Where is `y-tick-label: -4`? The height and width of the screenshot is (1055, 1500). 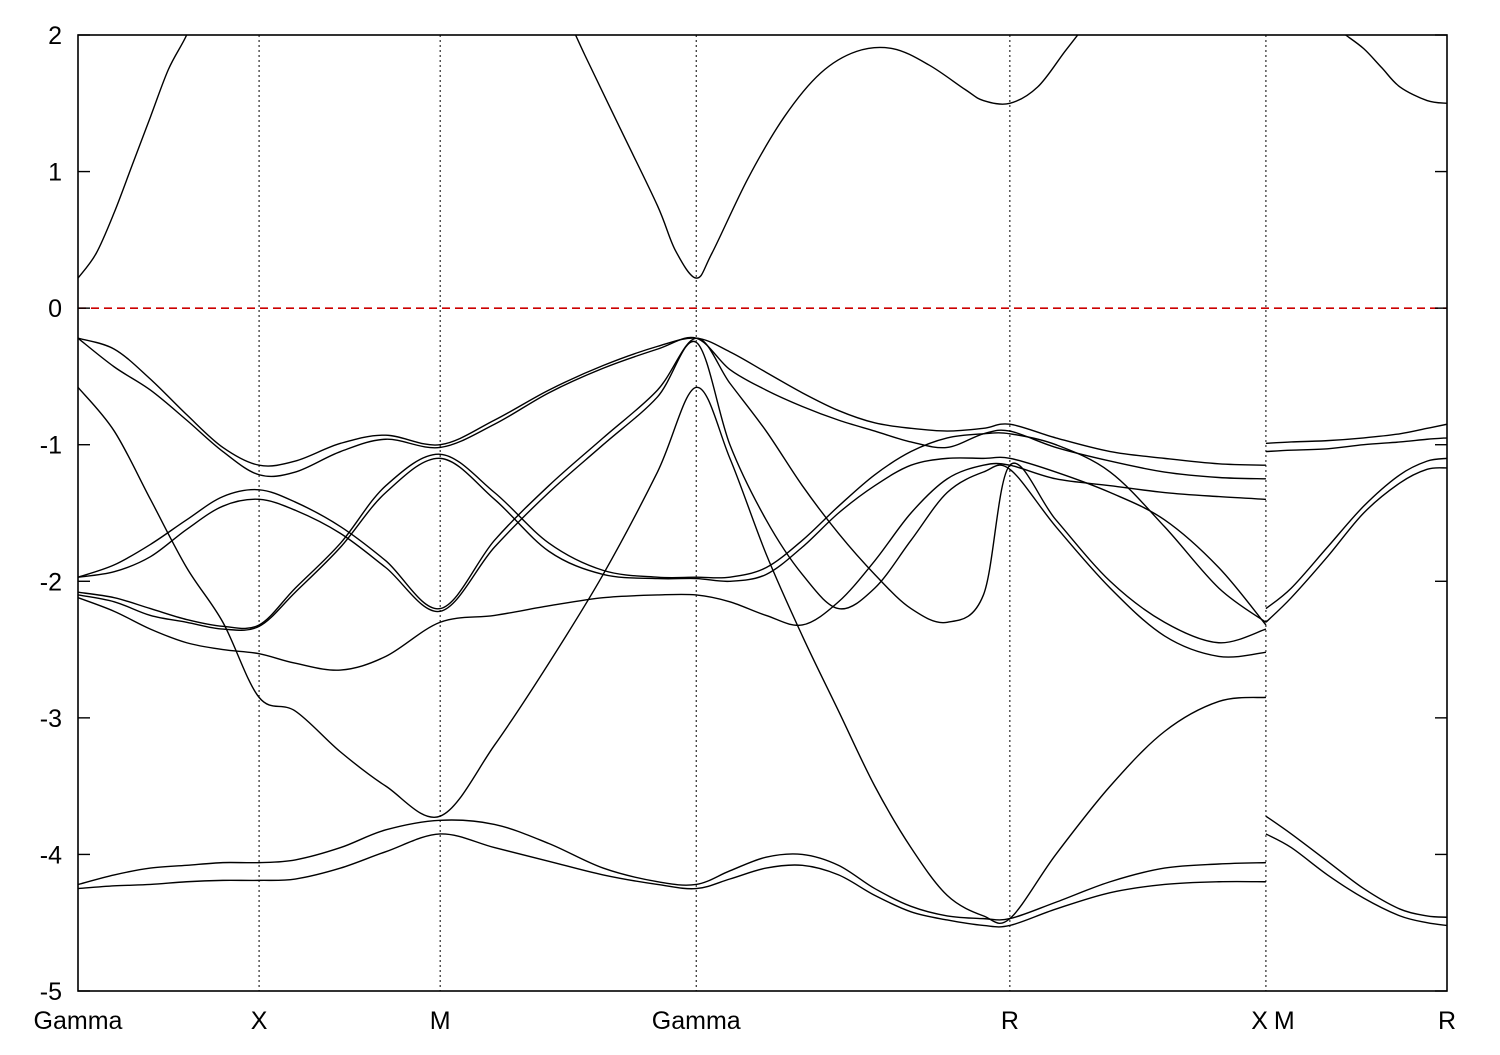 y-tick-label: -4 is located at coordinates (51, 855).